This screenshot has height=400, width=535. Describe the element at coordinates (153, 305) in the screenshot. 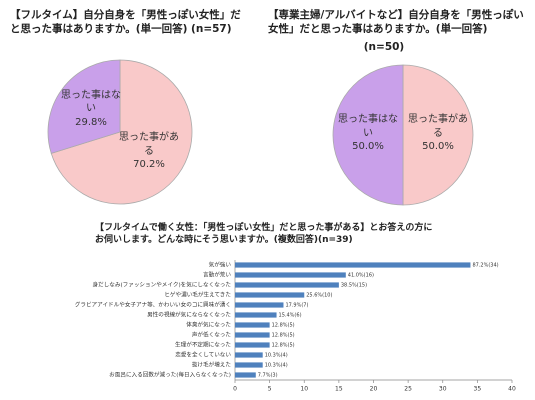

I see `category-label: グラビアアイドルや女子アナ等、かわいい女のコに興味が湧く` at that location.